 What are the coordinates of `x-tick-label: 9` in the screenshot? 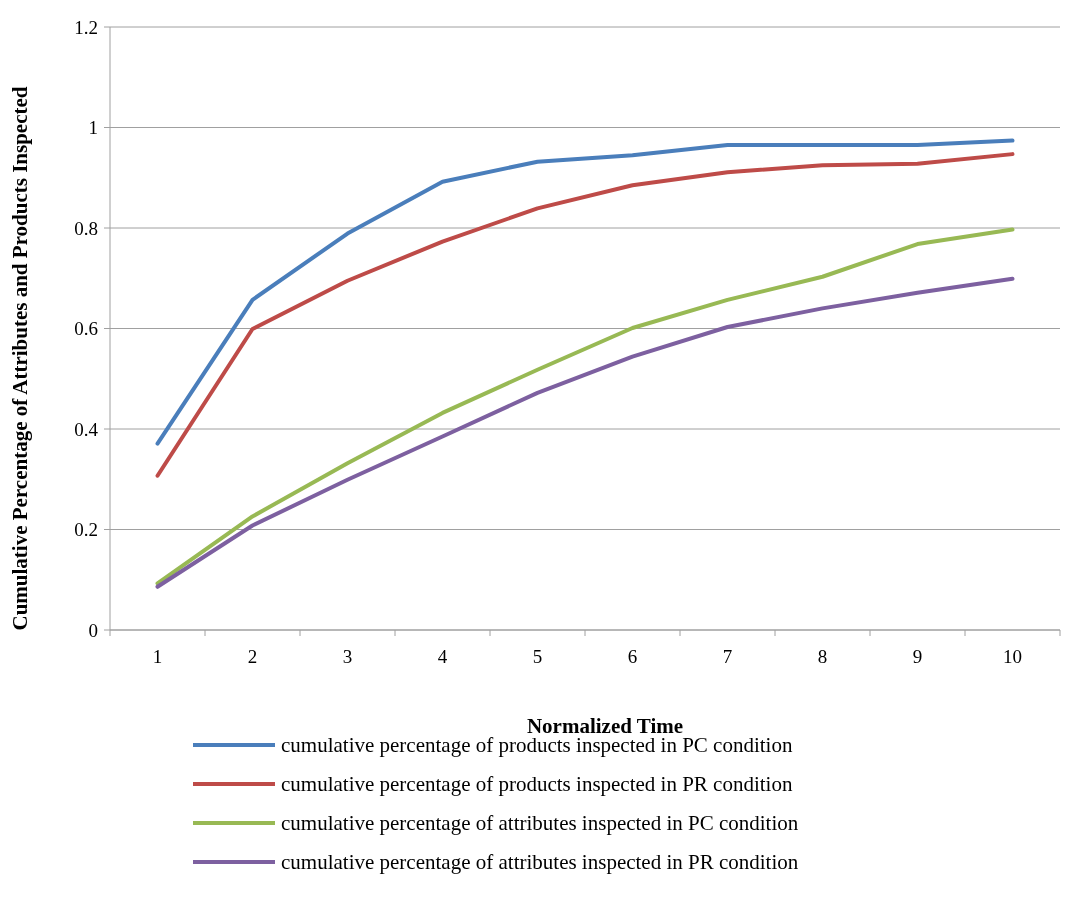 It's located at (917, 656).